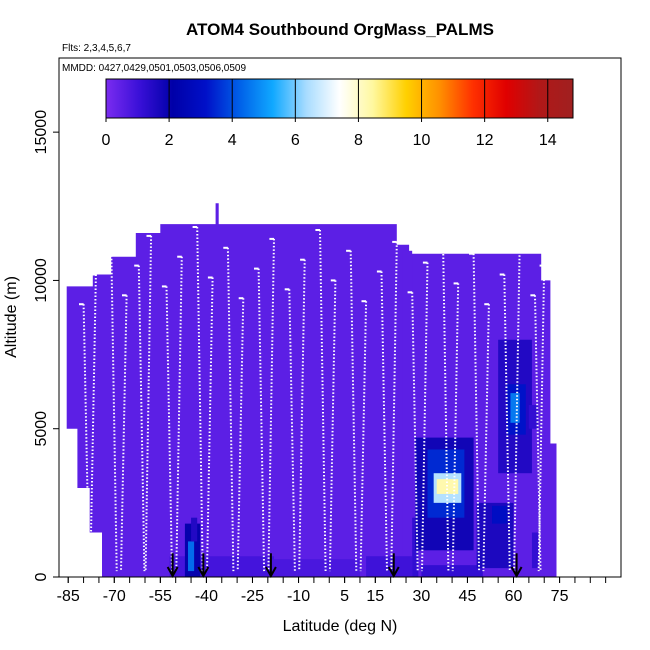  What do you see at coordinates (41, 132) in the screenshot?
I see `y-tick-label: 15000` at bounding box center [41, 132].